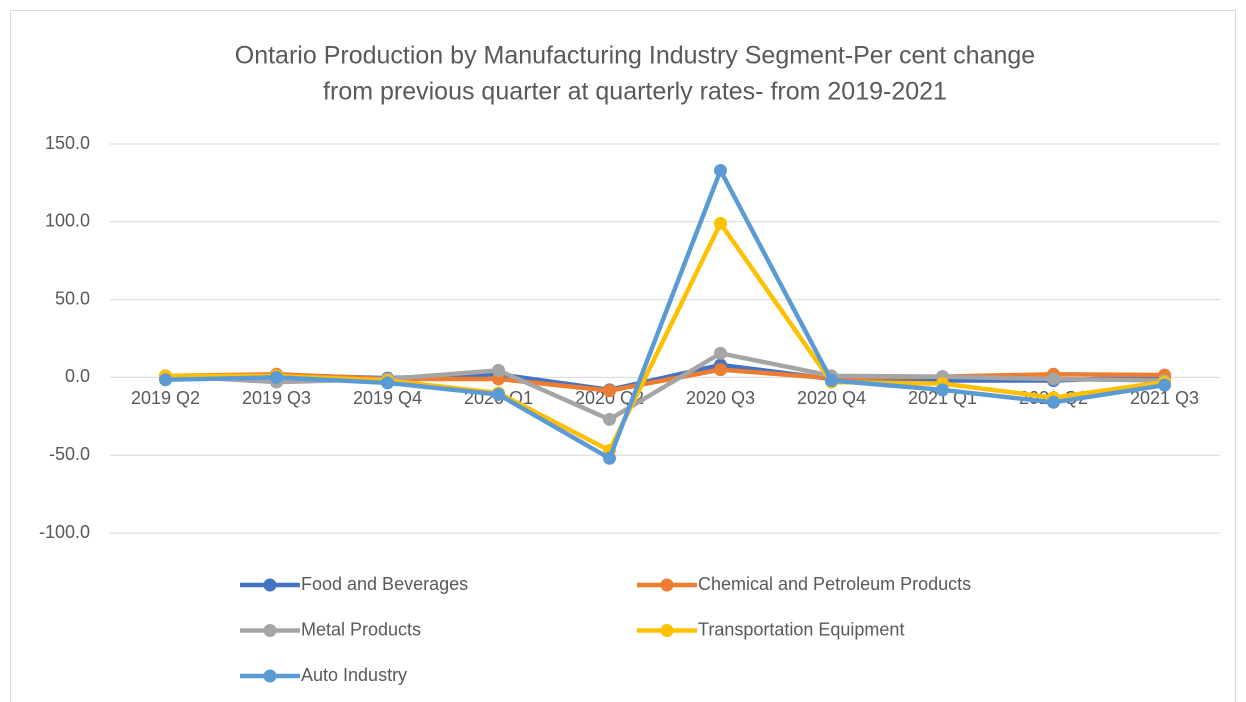 This screenshot has height=702, width=1246. Describe the element at coordinates (720, 398) in the screenshot. I see `x-tick-label: 2020 Q3` at that location.